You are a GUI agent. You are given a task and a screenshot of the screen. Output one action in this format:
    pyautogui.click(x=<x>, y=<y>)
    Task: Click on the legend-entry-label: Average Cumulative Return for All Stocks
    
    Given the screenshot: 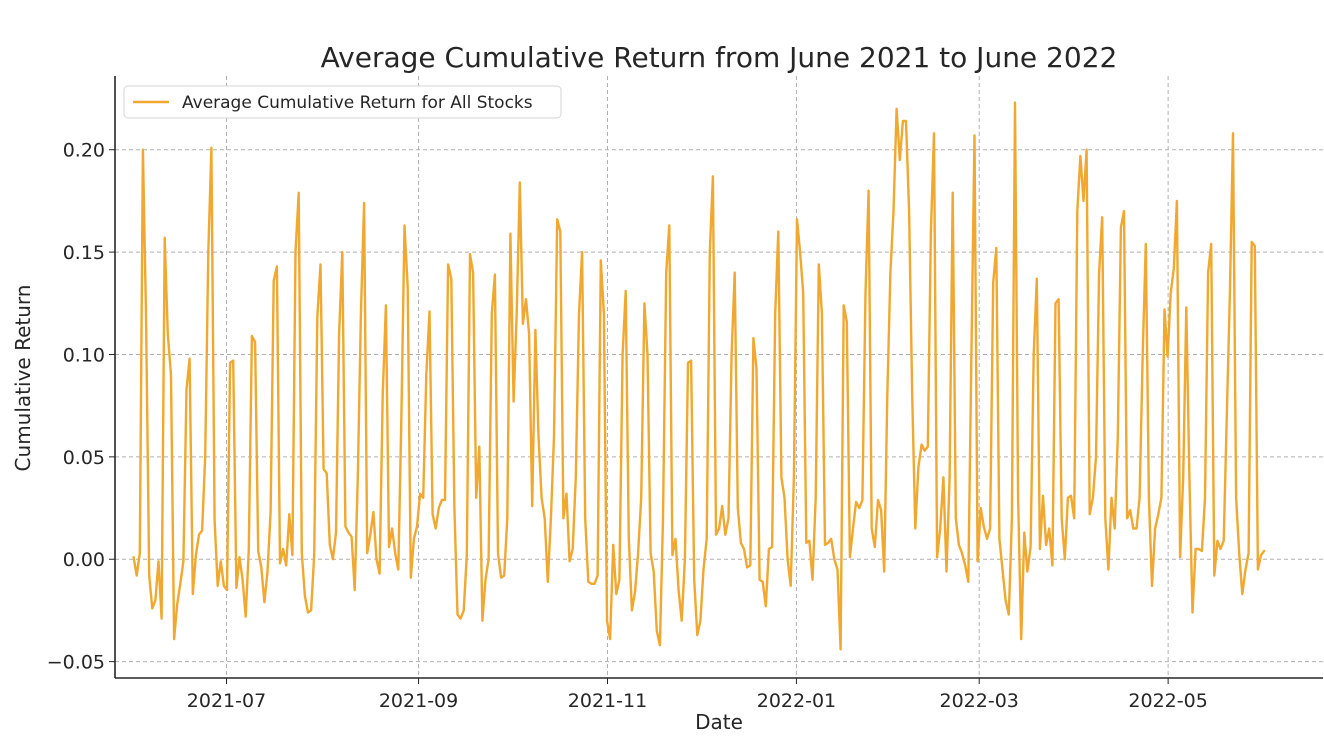 What is the action you would take?
    pyautogui.click(x=357, y=103)
    